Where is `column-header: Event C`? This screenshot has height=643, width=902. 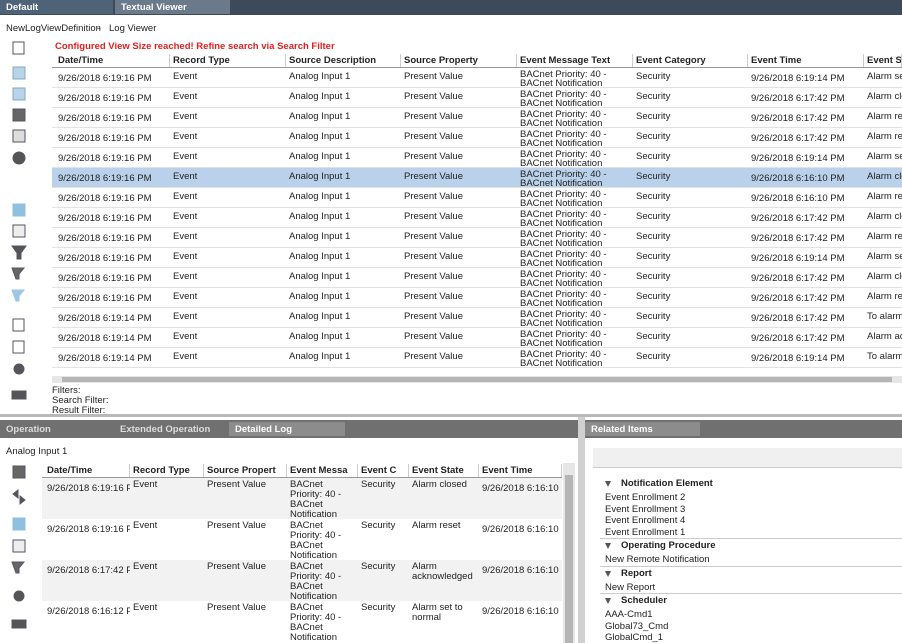 column-header: Event C is located at coordinates (383, 470).